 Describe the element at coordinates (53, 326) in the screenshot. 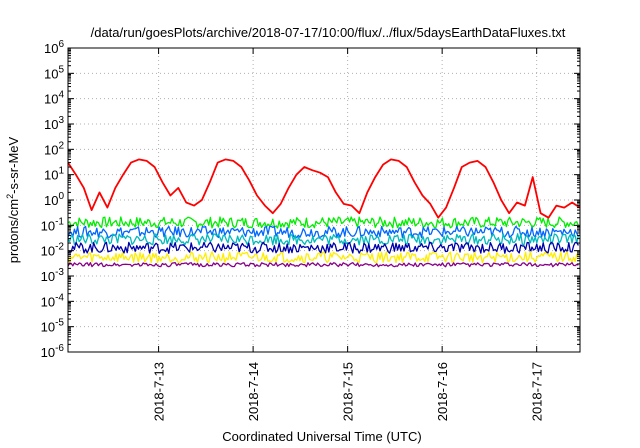

I see `y-tick-label: 10⁻⁵` at that location.